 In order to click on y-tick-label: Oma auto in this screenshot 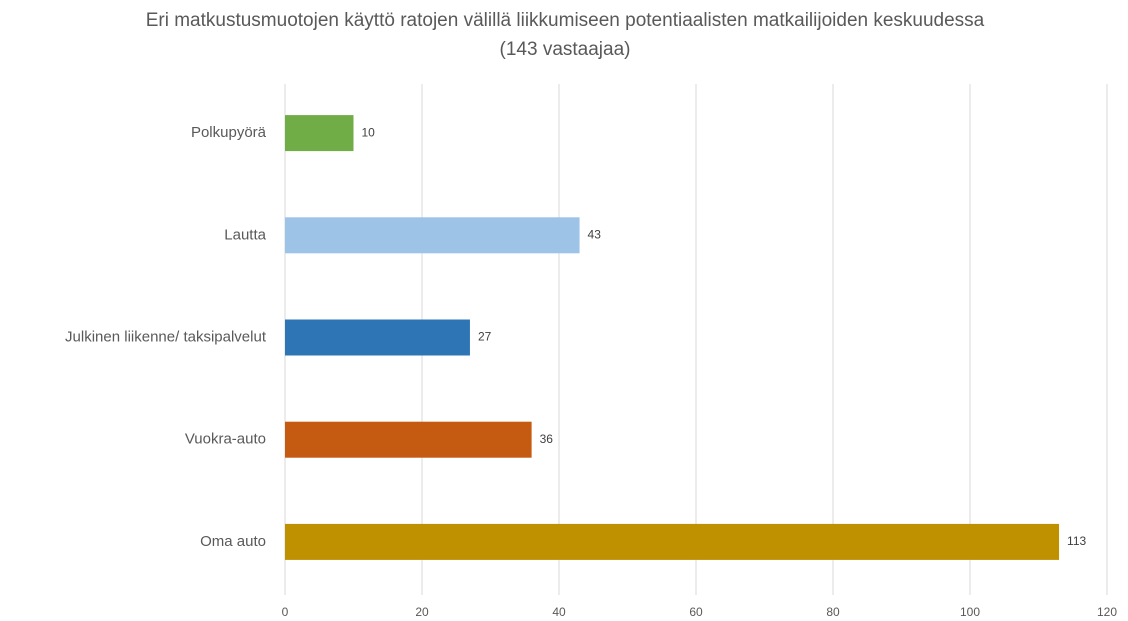, I will do `click(233, 541)`.